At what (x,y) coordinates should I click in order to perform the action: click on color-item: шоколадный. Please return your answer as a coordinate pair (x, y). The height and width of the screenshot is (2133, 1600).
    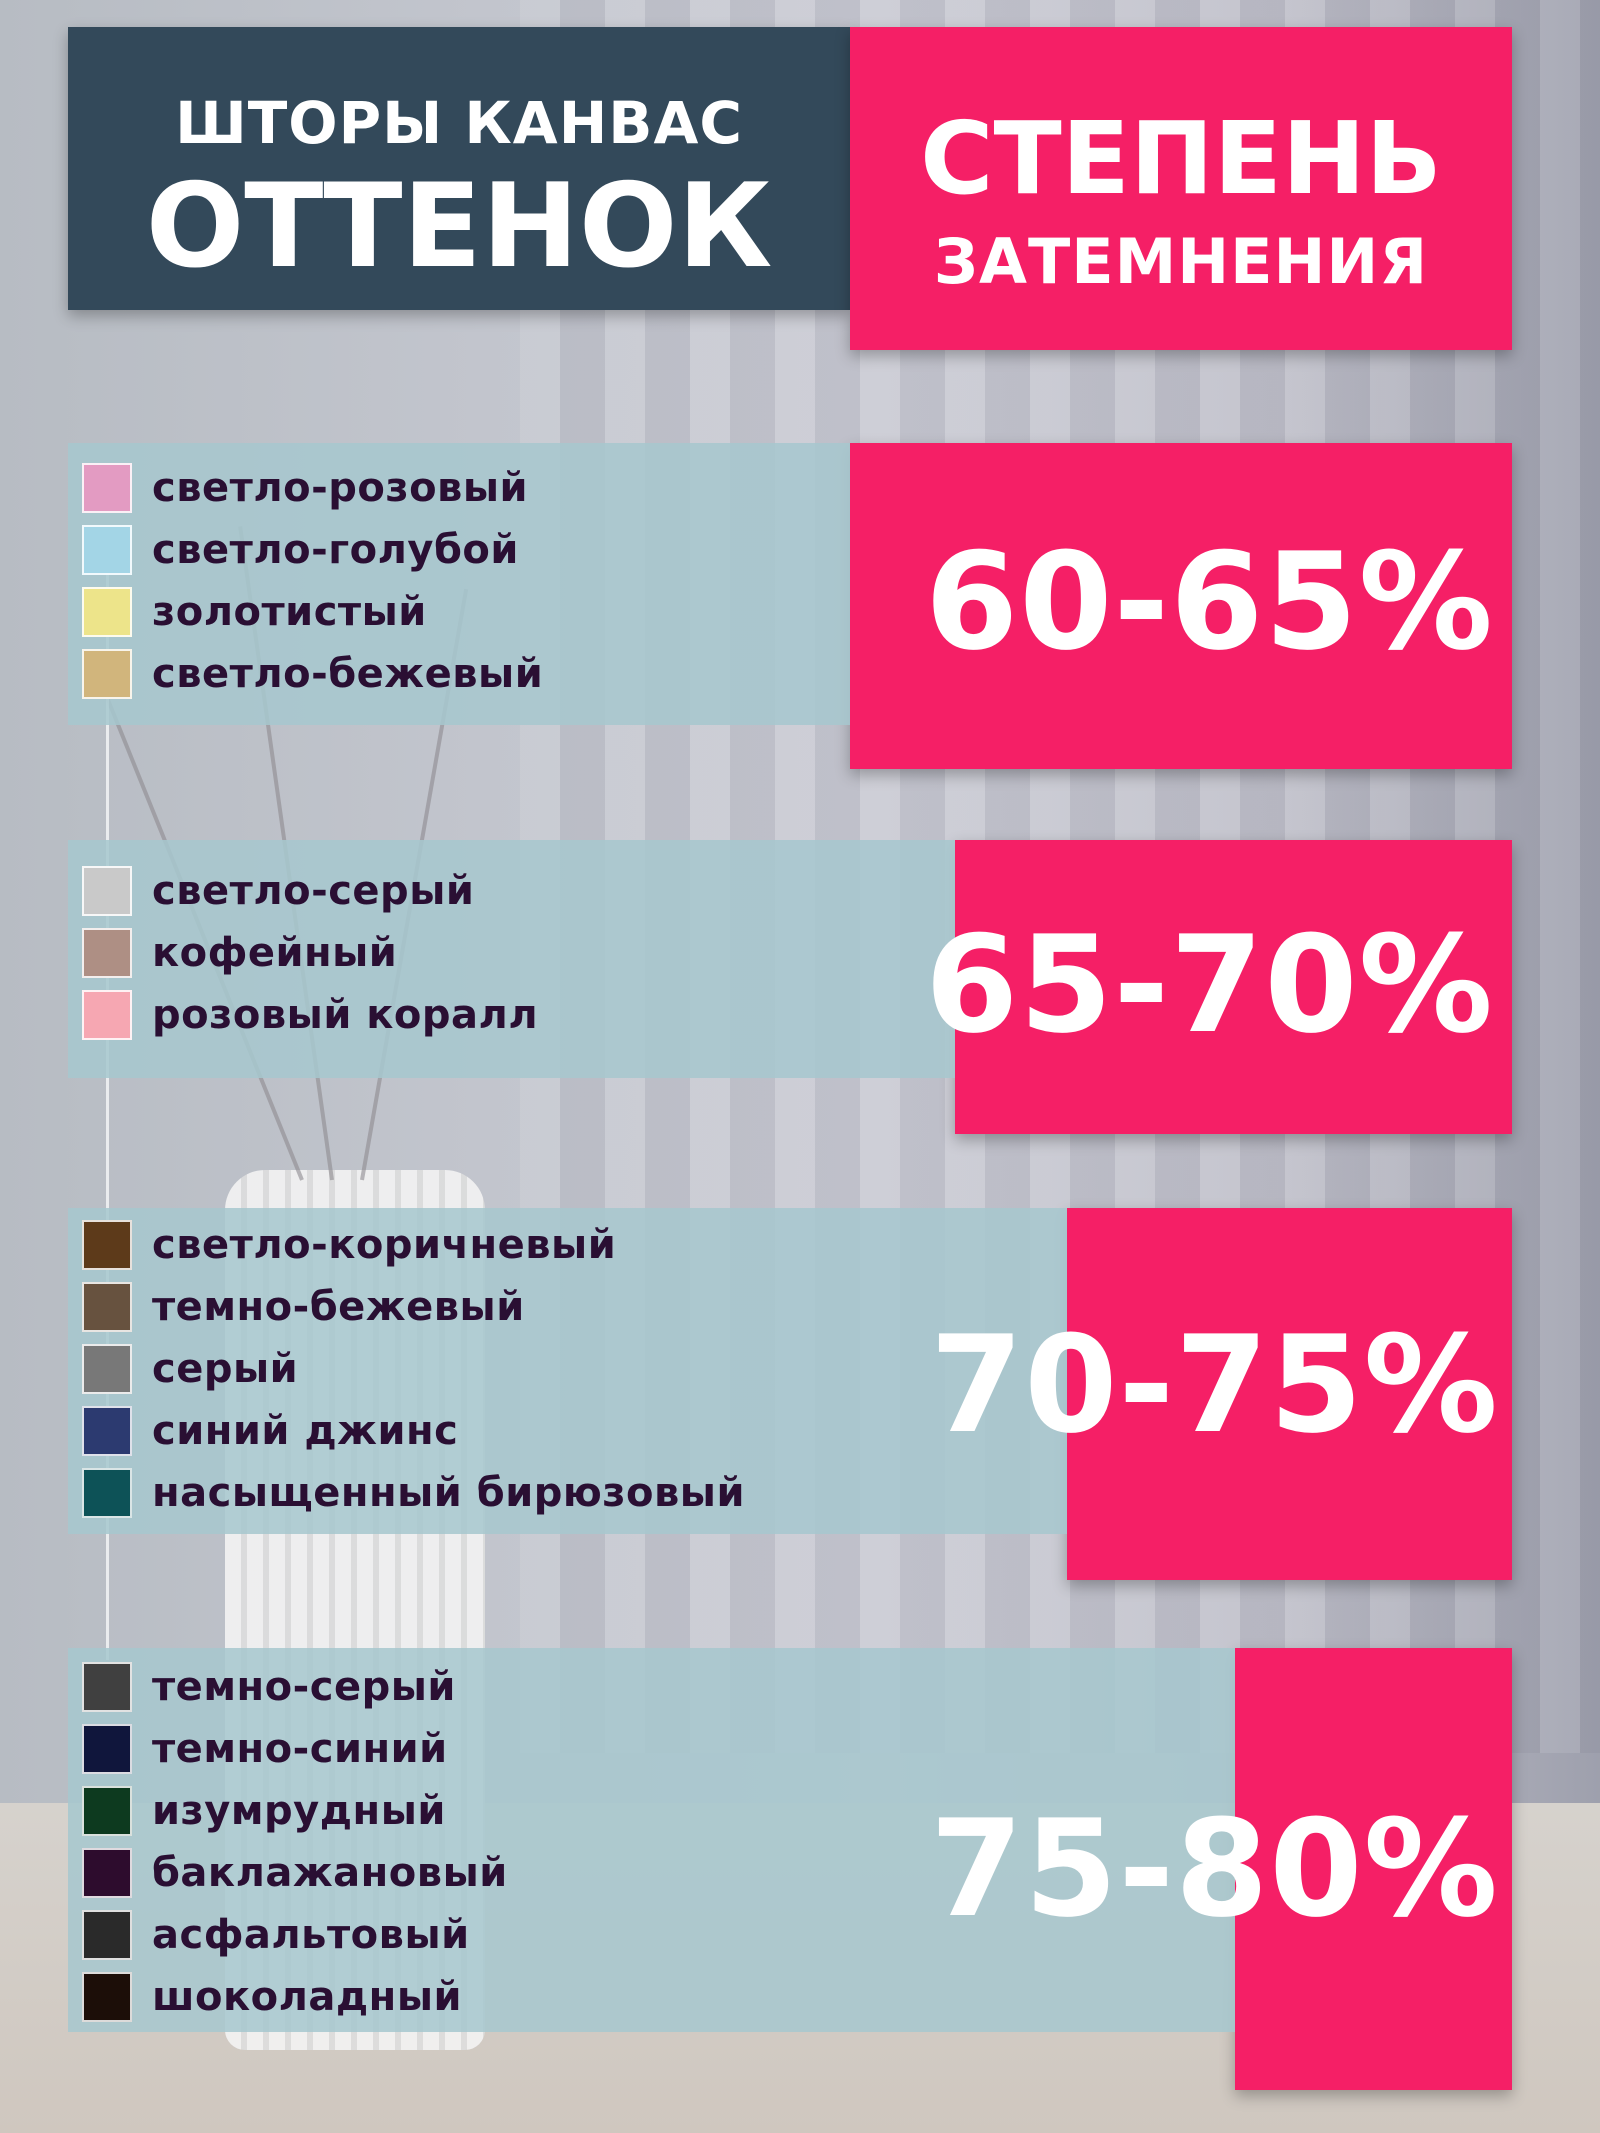
    Looking at the image, I should click on (272, 1997).